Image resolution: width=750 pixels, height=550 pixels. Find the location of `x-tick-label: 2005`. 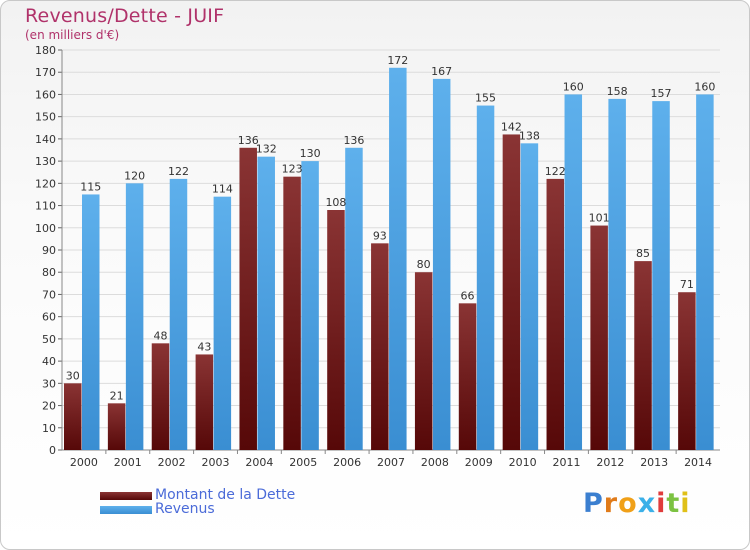

x-tick-label: 2005 is located at coordinates (303, 462).